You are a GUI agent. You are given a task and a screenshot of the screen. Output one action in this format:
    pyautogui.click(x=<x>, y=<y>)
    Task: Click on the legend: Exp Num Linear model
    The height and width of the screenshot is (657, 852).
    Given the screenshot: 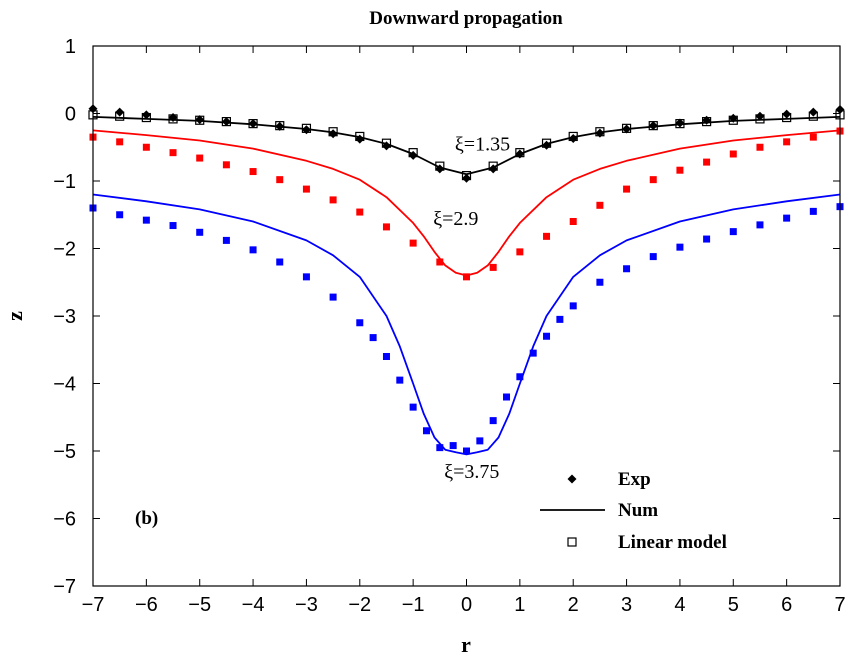 What is the action you would take?
    pyautogui.click(x=633, y=511)
    